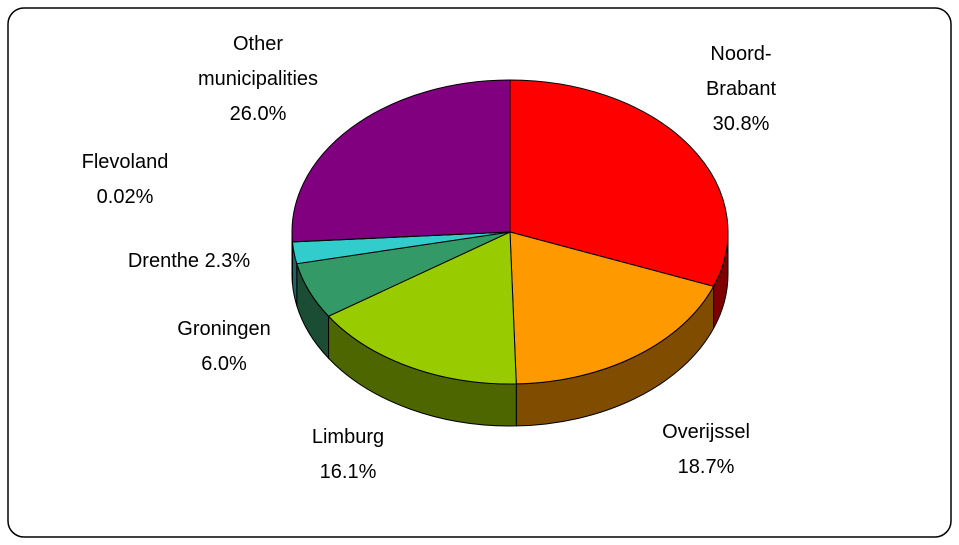 This screenshot has width=959, height=545. I want to click on slice-name: Noord-Brabant, so click(741, 71).